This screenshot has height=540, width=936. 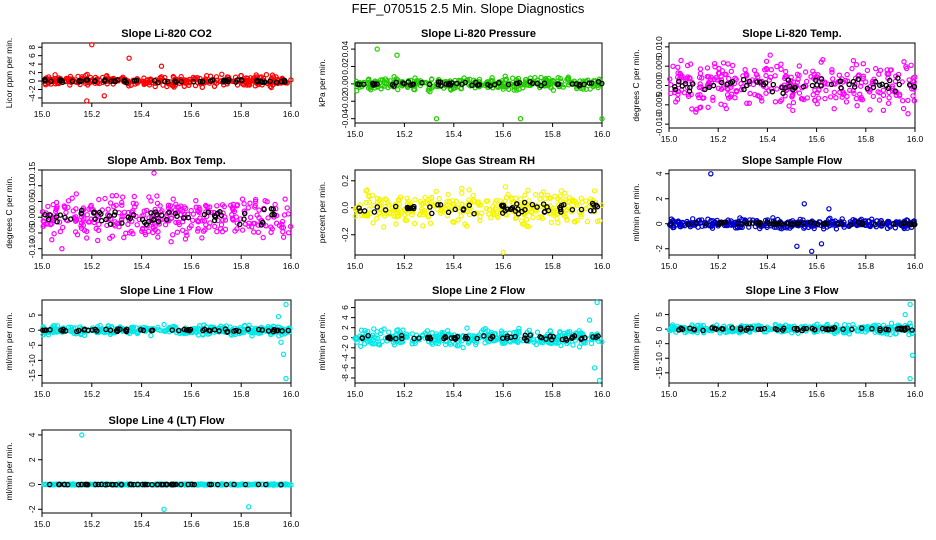 I want to click on black-series-points, so click(x=159, y=217).